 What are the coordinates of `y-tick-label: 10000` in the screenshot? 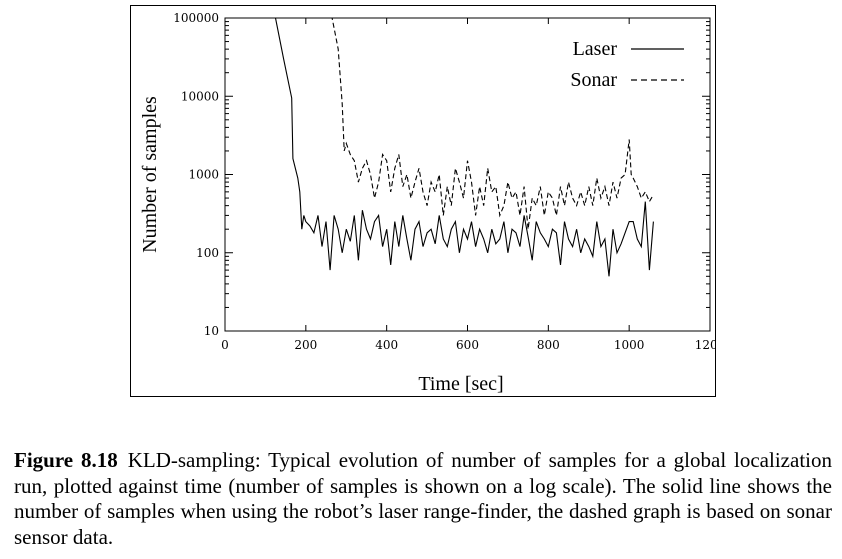 It's located at (200, 96).